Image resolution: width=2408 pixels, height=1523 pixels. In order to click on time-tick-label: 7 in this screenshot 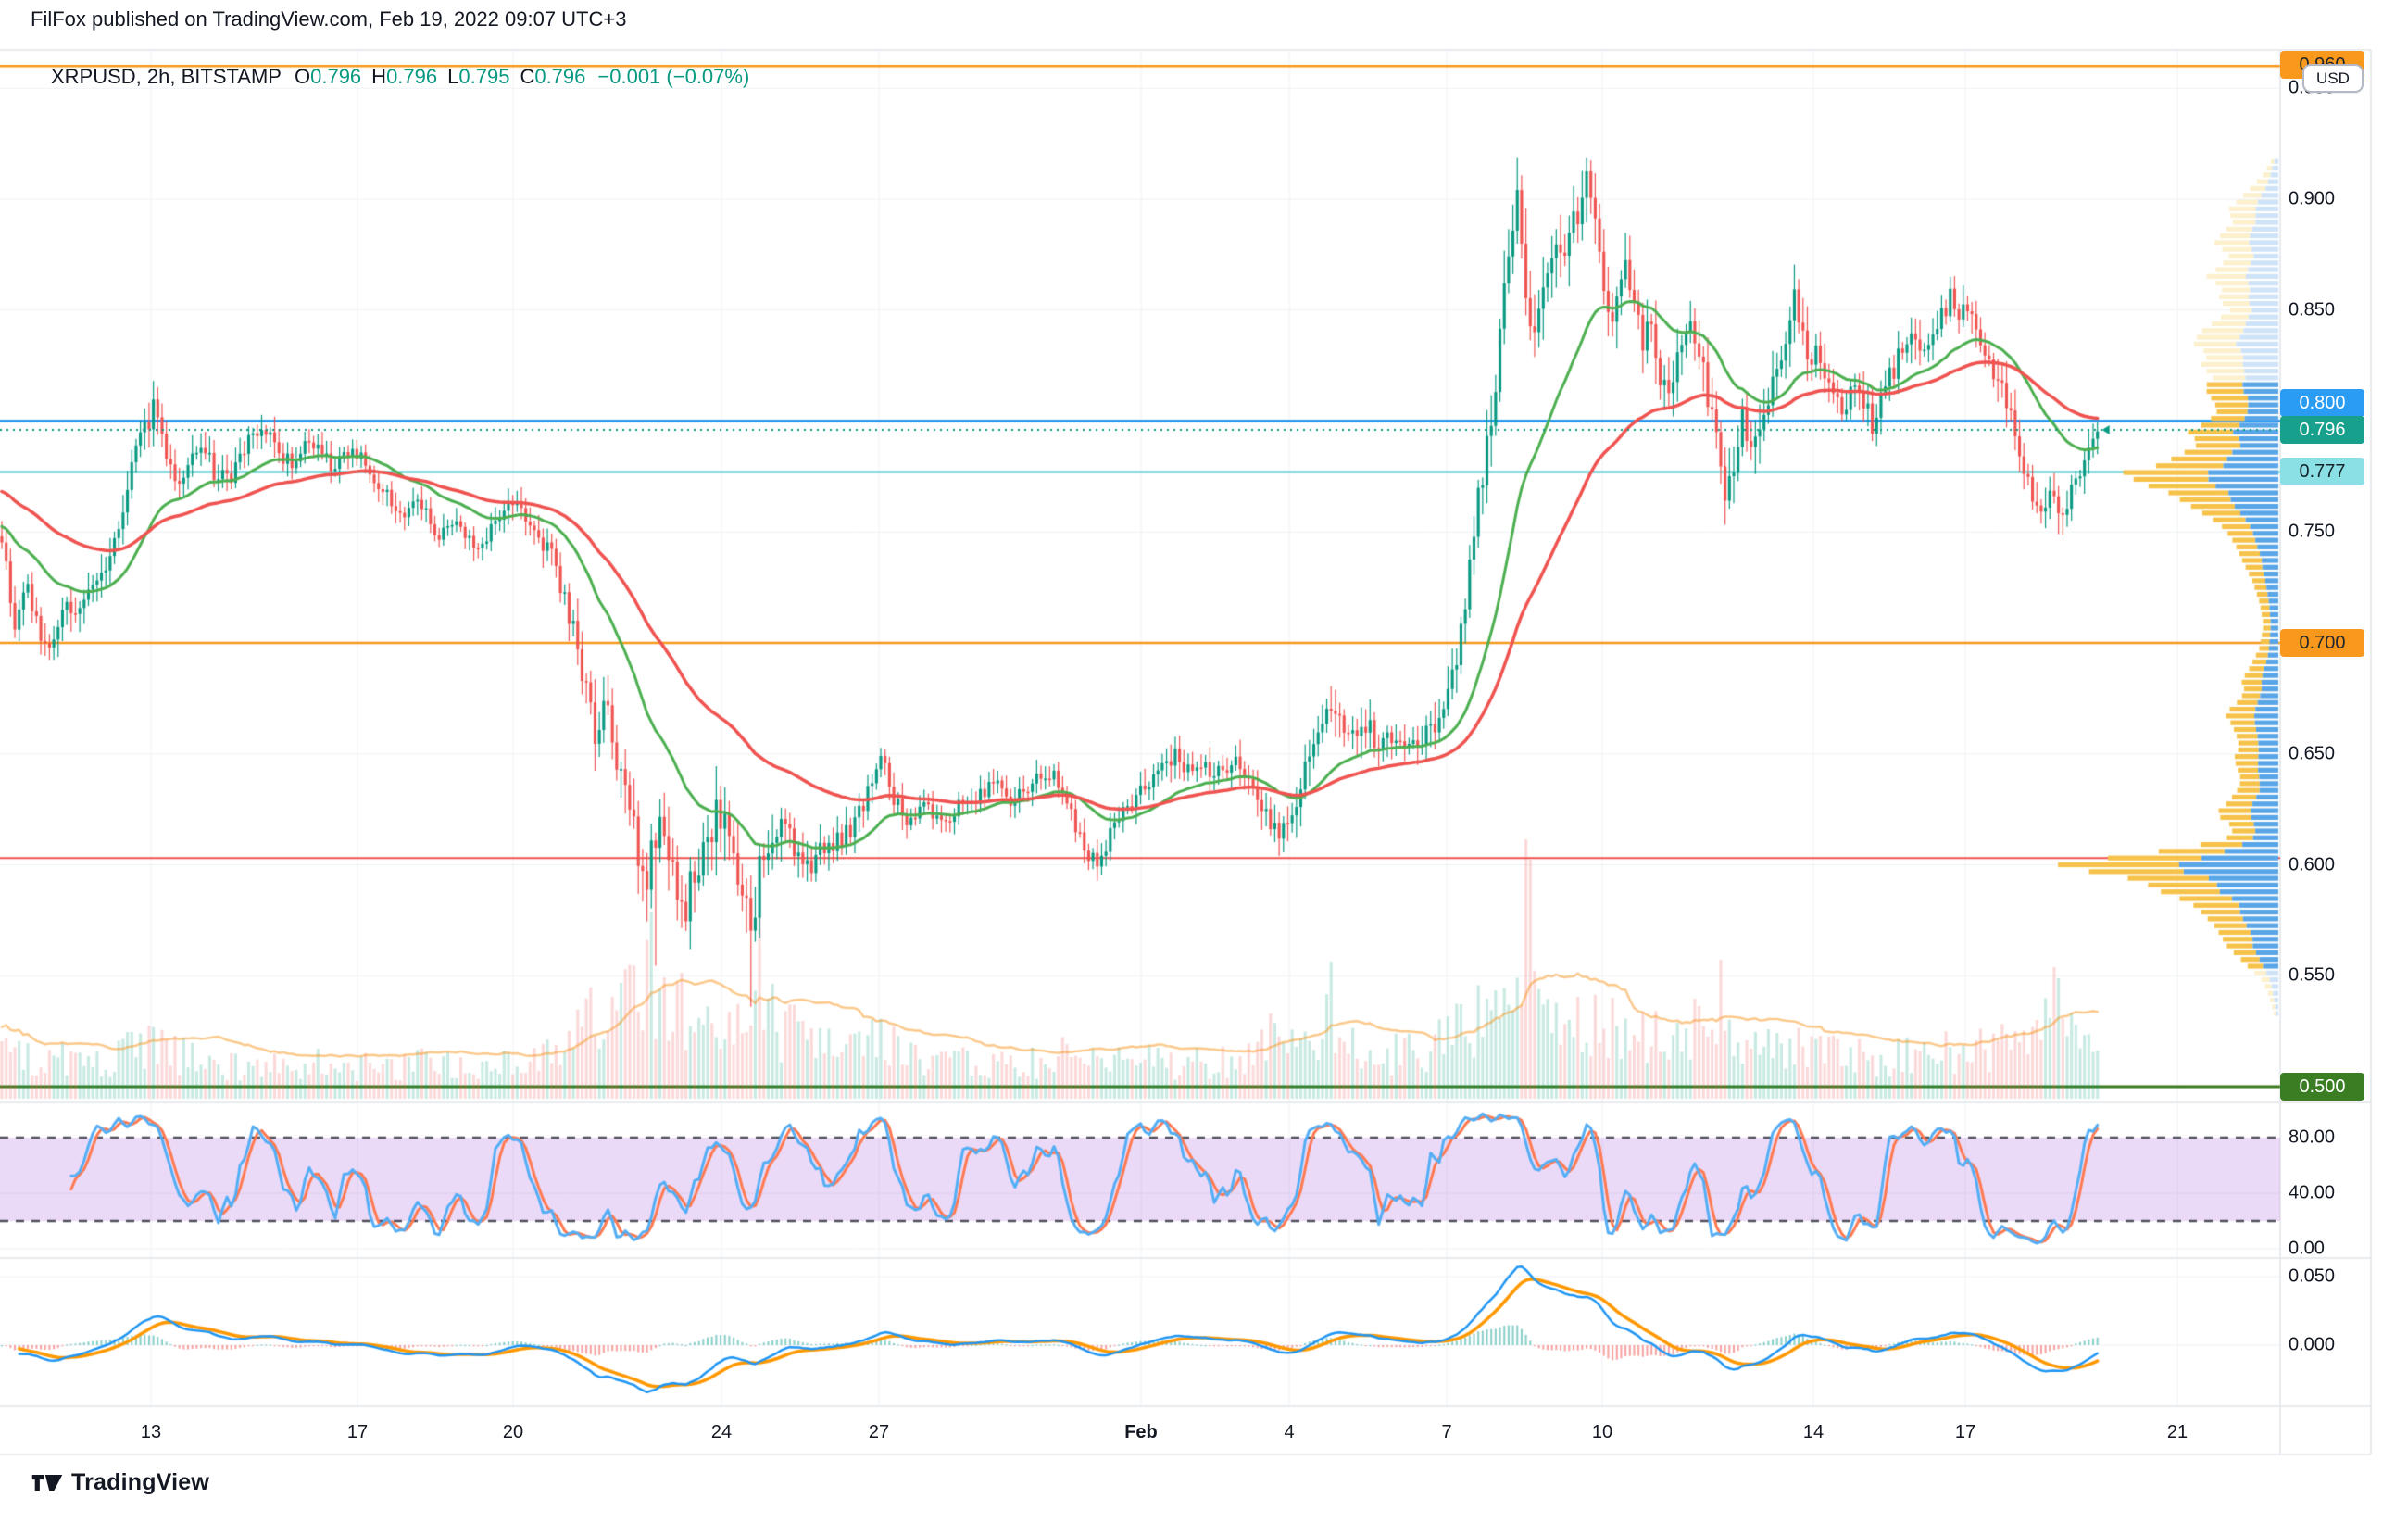, I will do `click(1446, 1432)`.